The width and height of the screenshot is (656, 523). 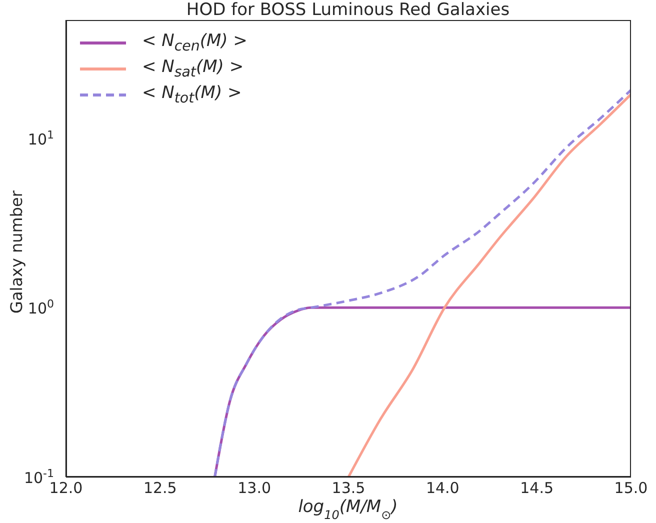 I want to click on x-tick-label: 15.0, so click(x=631, y=488).